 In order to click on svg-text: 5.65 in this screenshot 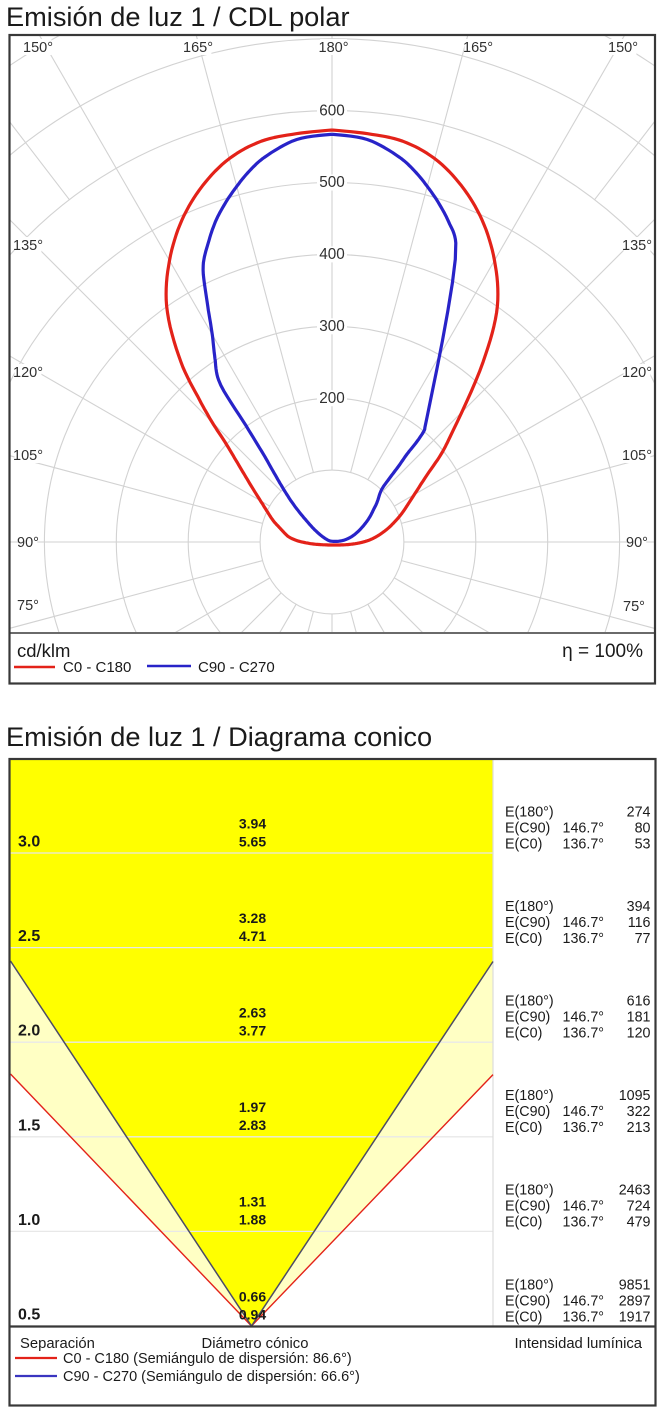, I will do `click(252, 841)`.